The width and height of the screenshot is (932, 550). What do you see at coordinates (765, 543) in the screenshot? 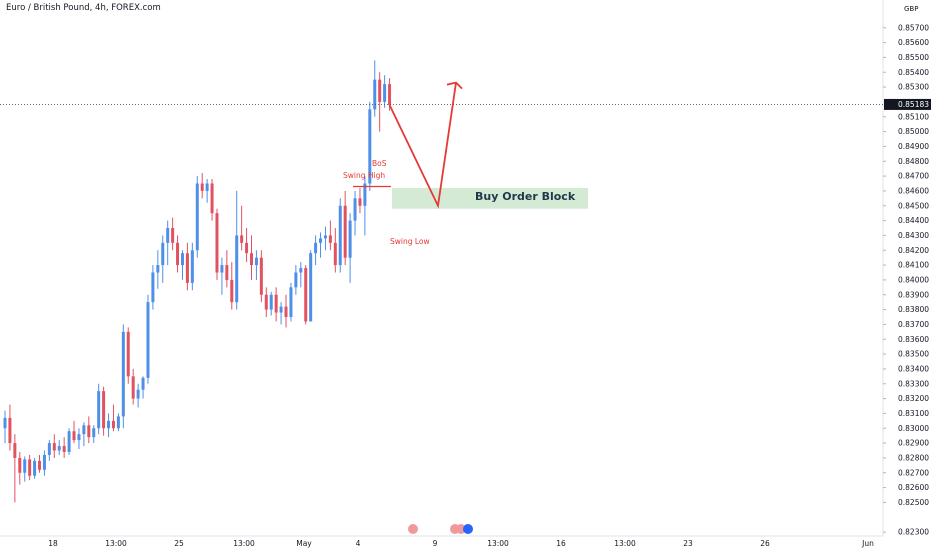
I see `x-tick-label: 26` at bounding box center [765, 543].